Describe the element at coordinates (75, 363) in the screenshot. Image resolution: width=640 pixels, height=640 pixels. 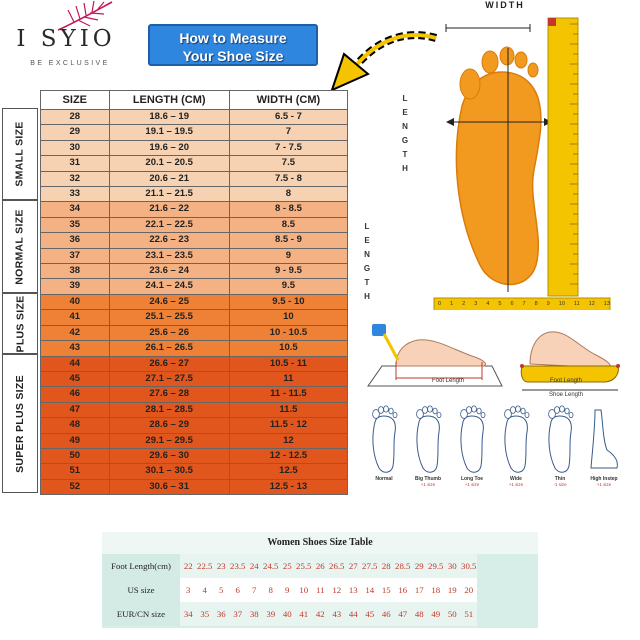
I see `size-cell: 44` at that location.